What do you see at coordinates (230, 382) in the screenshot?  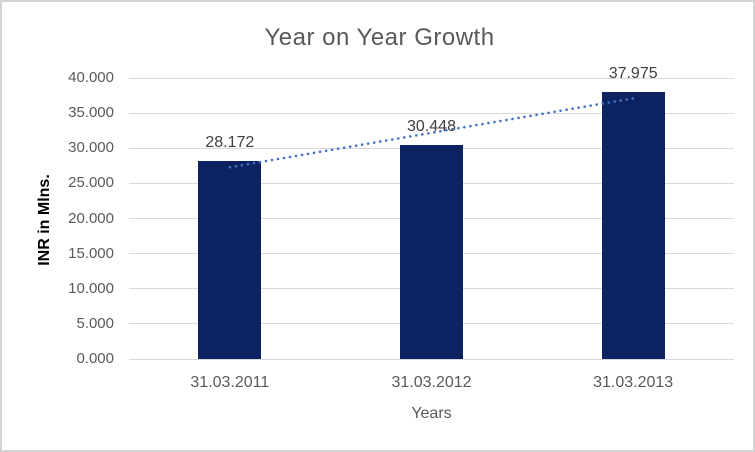 I see `x-tick-label: 31.03.2011` at bounding box center [230, 382].